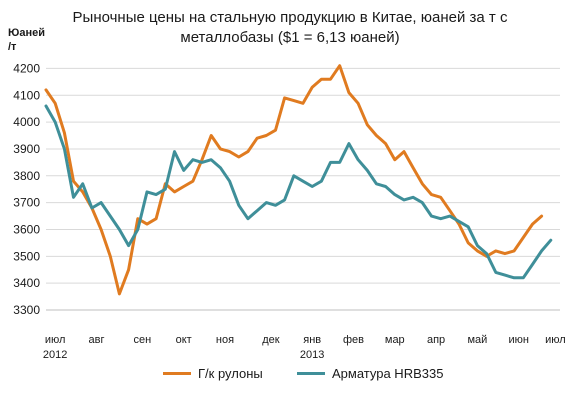 This screenshot has width=581, height=404. What do you see at coordinates (26, 310) in the screenshot?
I see `y-tick-label: 3300` at bounding box center [26, 310].